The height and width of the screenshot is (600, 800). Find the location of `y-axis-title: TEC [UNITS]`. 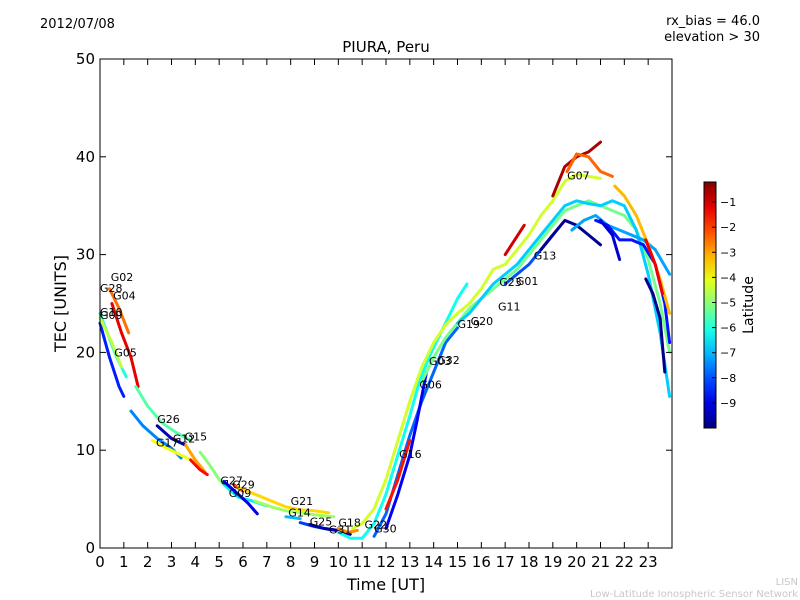

y-axis-title: TEC [UNITS] is located at coordinates (60, 304).